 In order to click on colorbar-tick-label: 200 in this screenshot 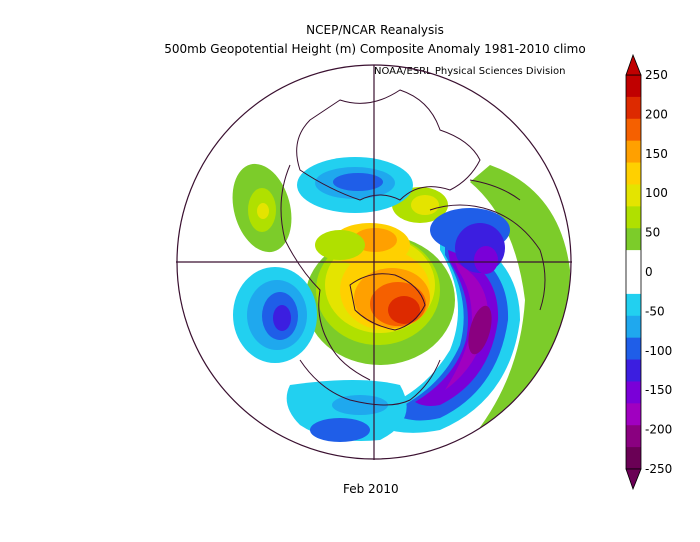, I will do `click(656, 114)`.